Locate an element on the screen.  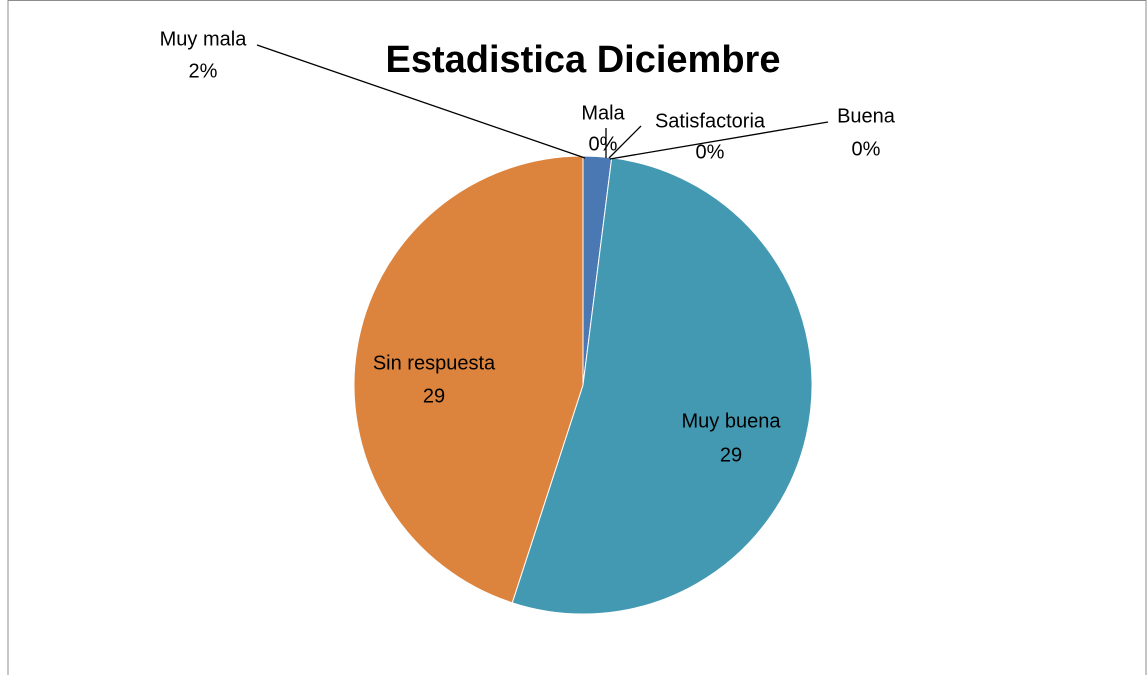
data-label-value: 2% is located at coordinates (203, 71).